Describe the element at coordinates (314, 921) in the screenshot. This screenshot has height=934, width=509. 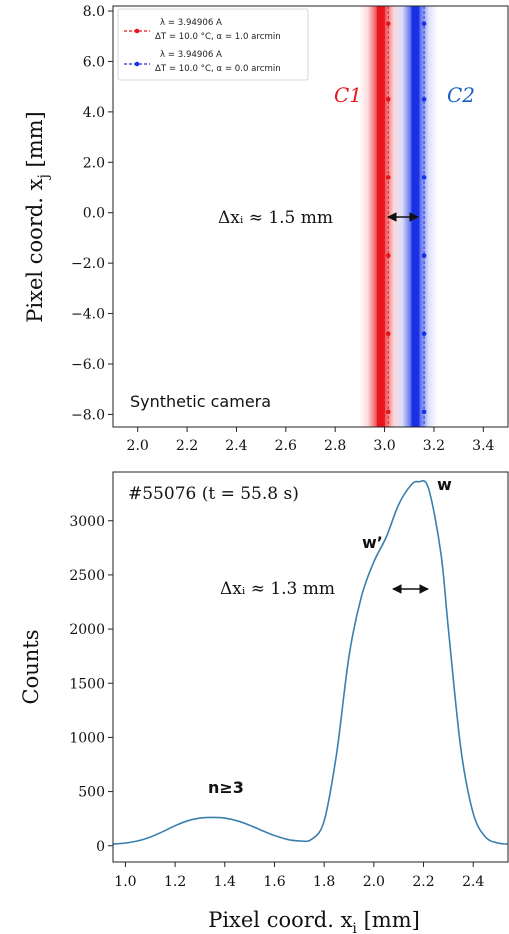
I see `x-axis-label-bottom: Pixel coord. xi [mm]` at that location.